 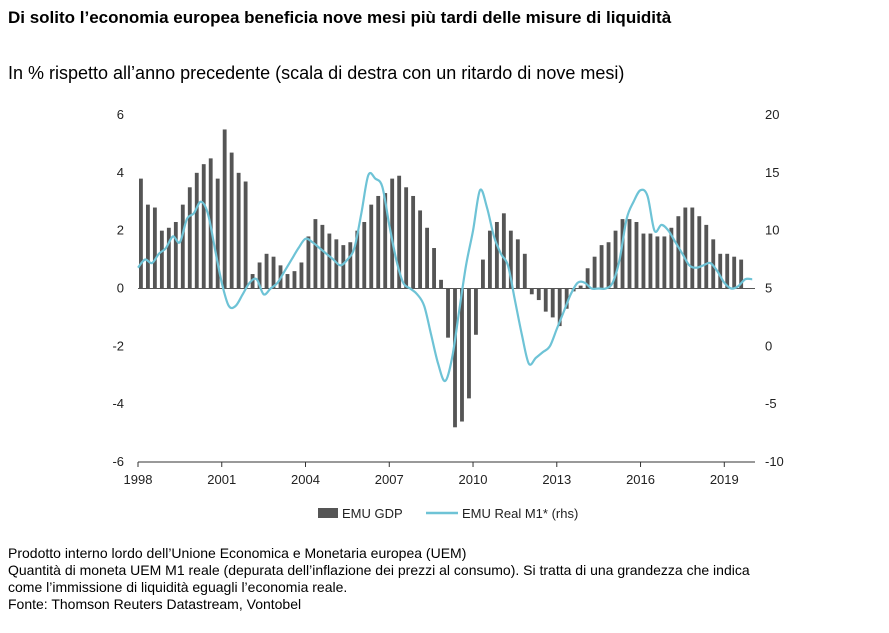 What do you see at coordinates (473, 479) in the screenshot?
I see `x-tick-label: 2010` at bounding box center [473, 479].